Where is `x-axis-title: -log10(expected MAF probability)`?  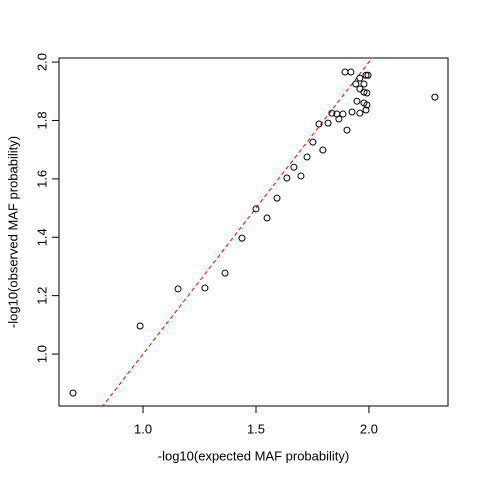
x-axis-title: -log10(expected MAF probability) is located at coordinates (253, 455).